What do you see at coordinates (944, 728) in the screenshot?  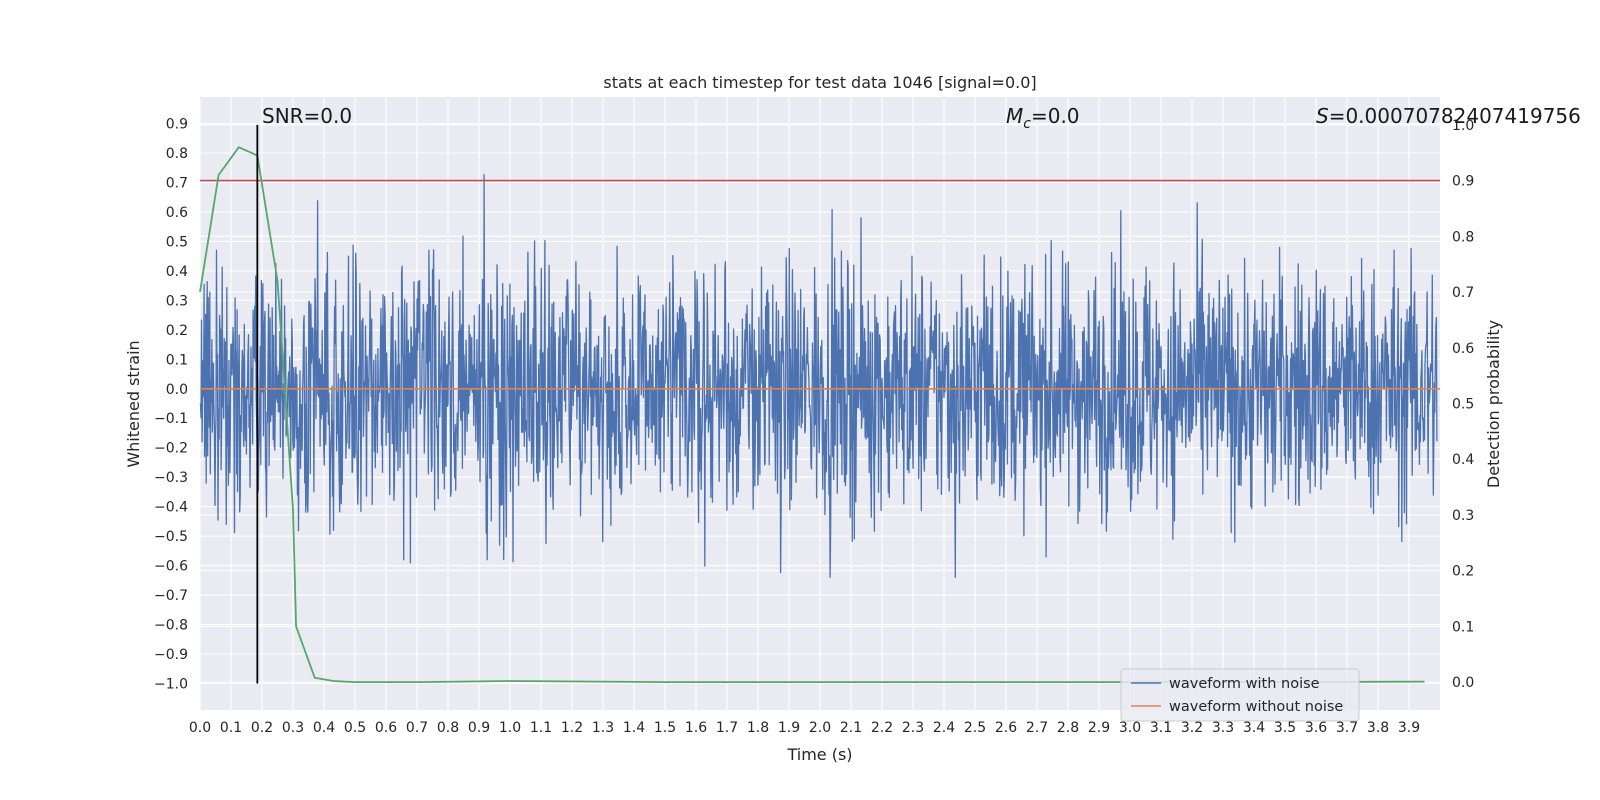 I see `x-tick-label: 2.4` at bounding box center [944, 728].